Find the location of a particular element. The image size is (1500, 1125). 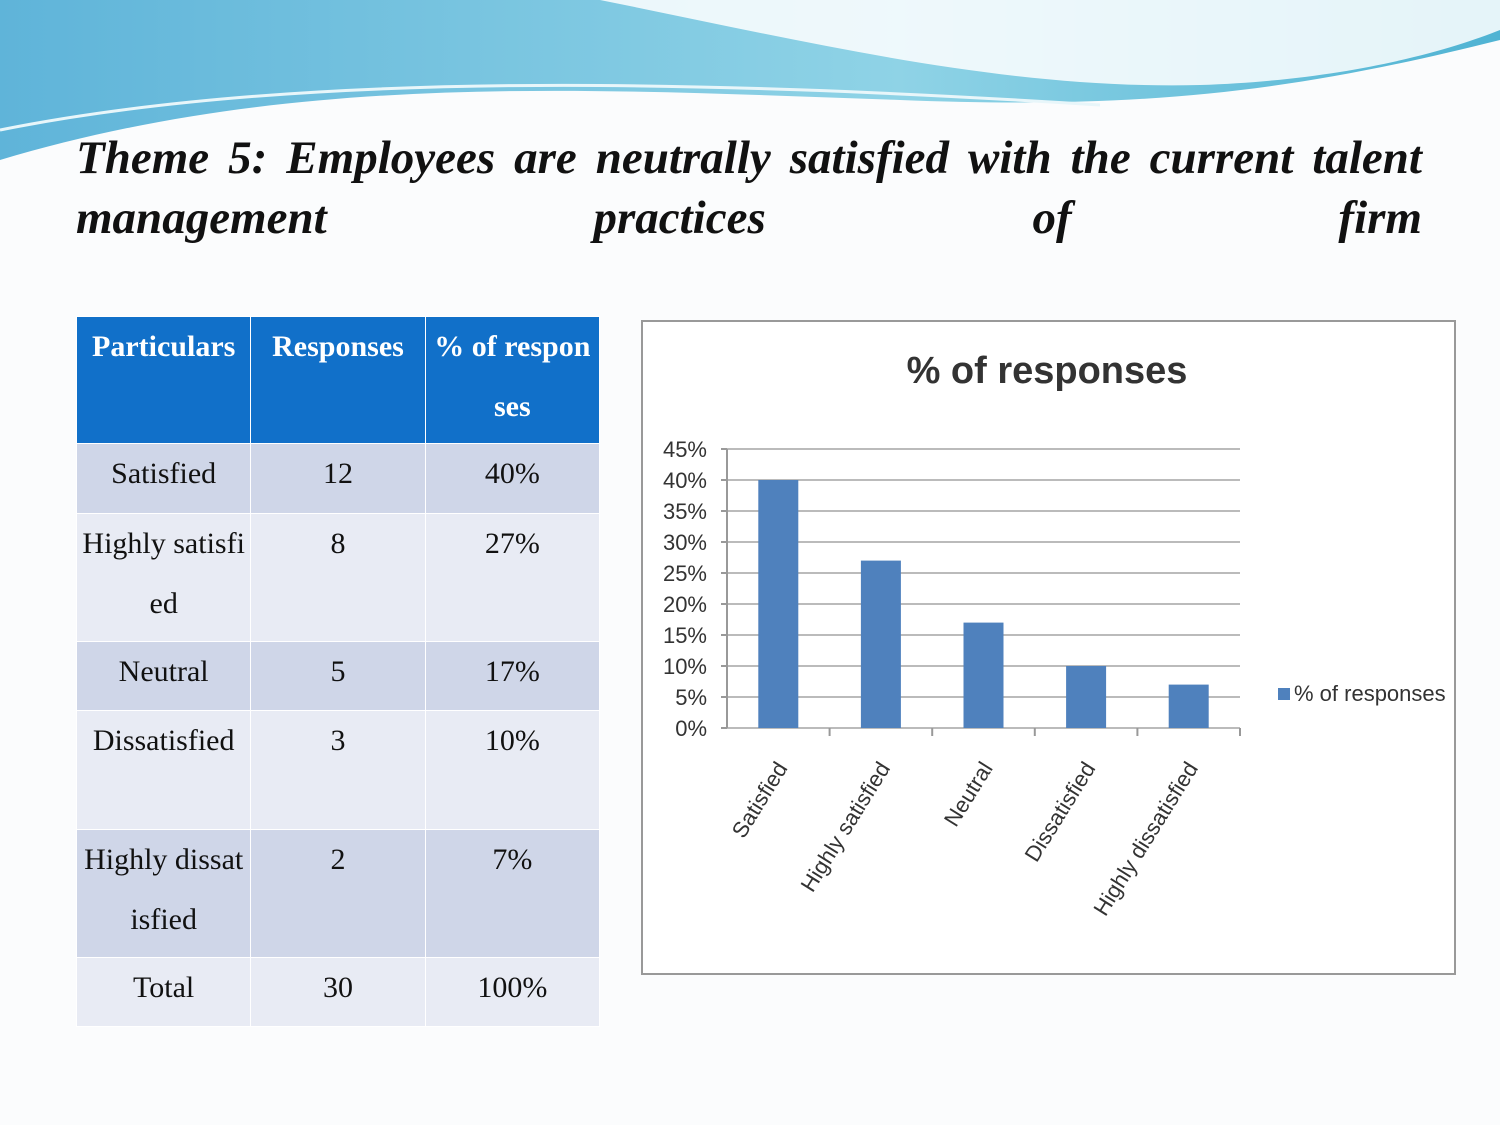

table-cell: 8 is located at coordinates (338, 577).